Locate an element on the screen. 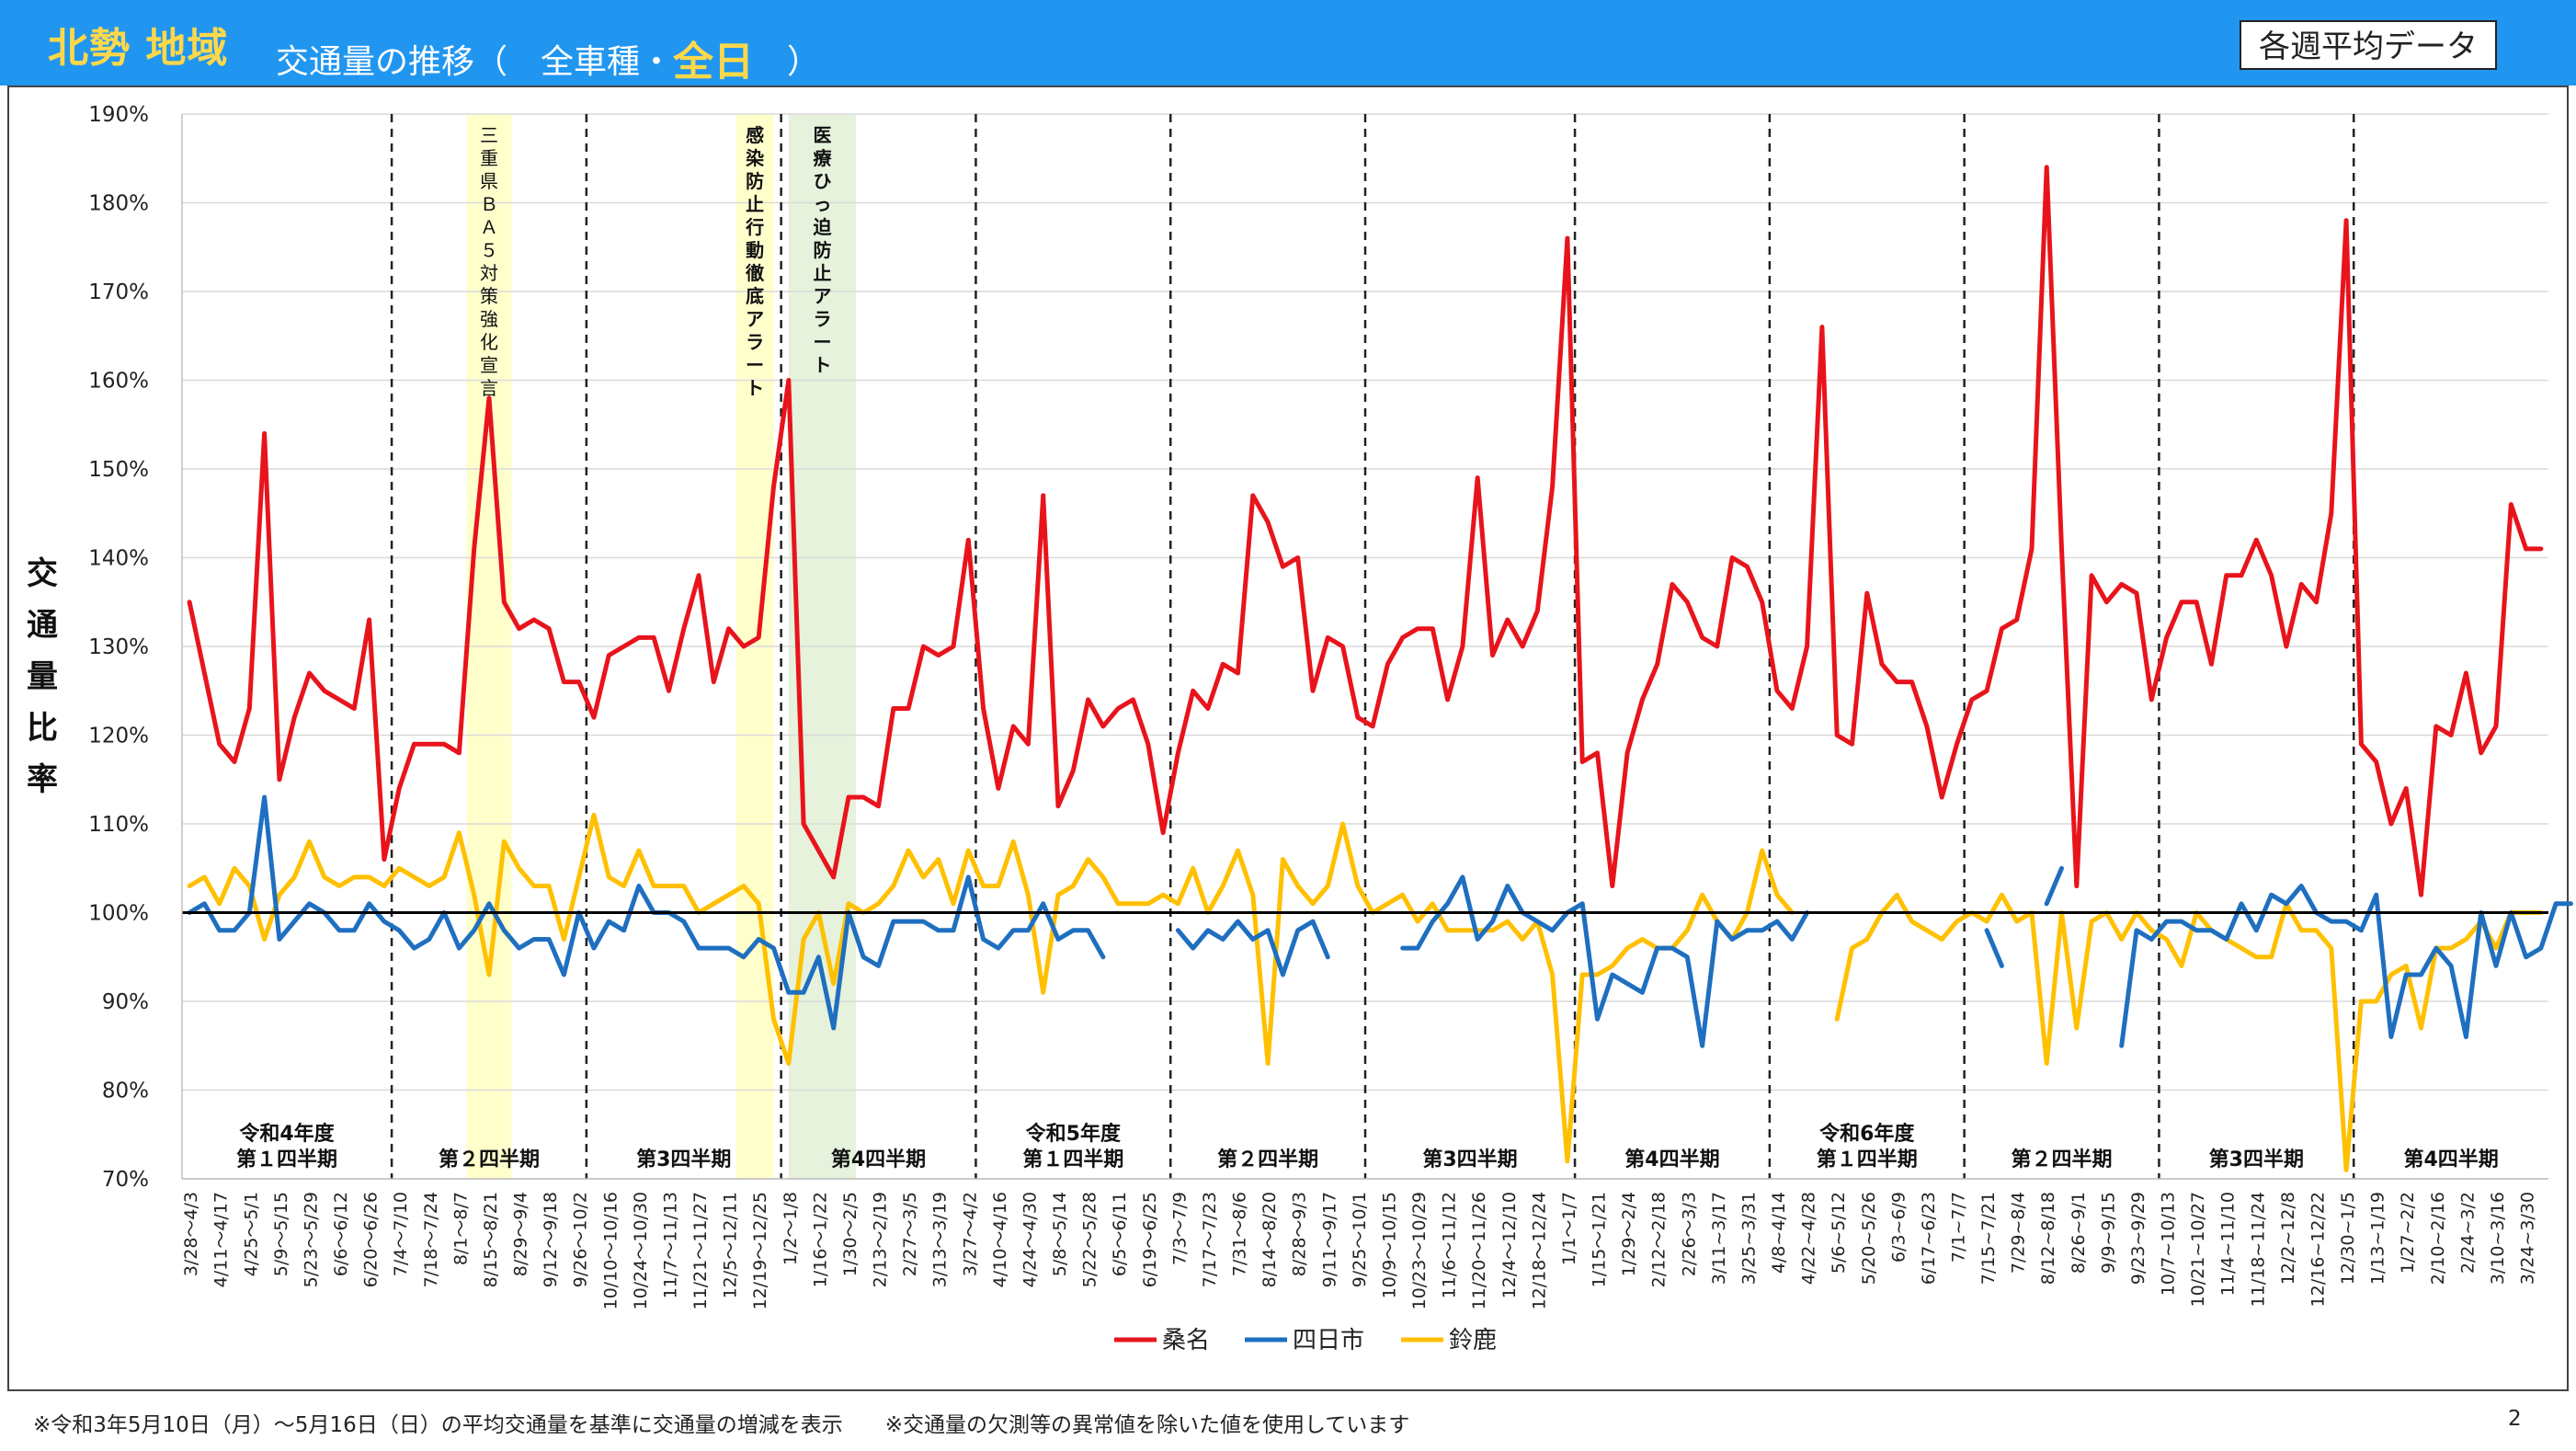 This screenshot has height=1451, width=2576. title-prefix: 交通量の推移（ 全車種・ is located at coordinates (475, 62).